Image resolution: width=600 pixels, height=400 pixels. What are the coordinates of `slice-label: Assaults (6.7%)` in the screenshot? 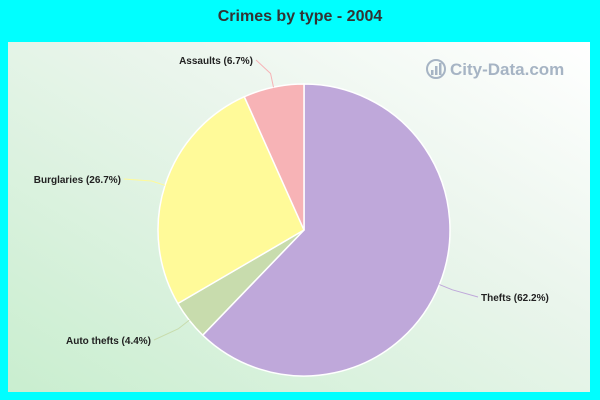 It's located at (216, 61).